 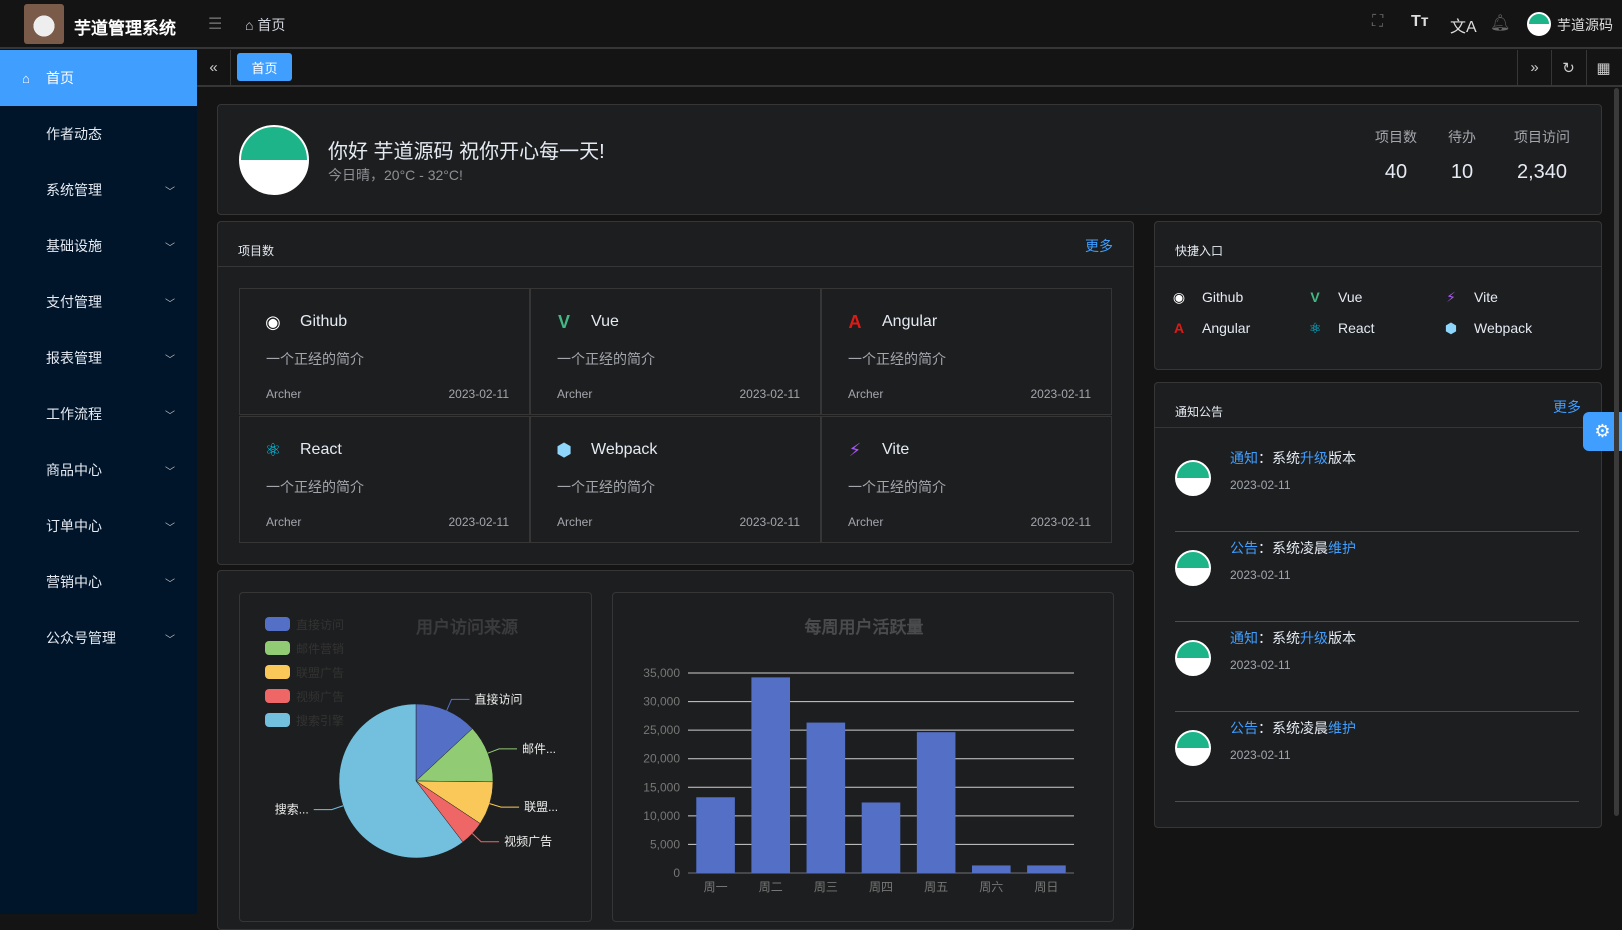 I want to click on page-scrollbar, so click(x=1616, y=452).